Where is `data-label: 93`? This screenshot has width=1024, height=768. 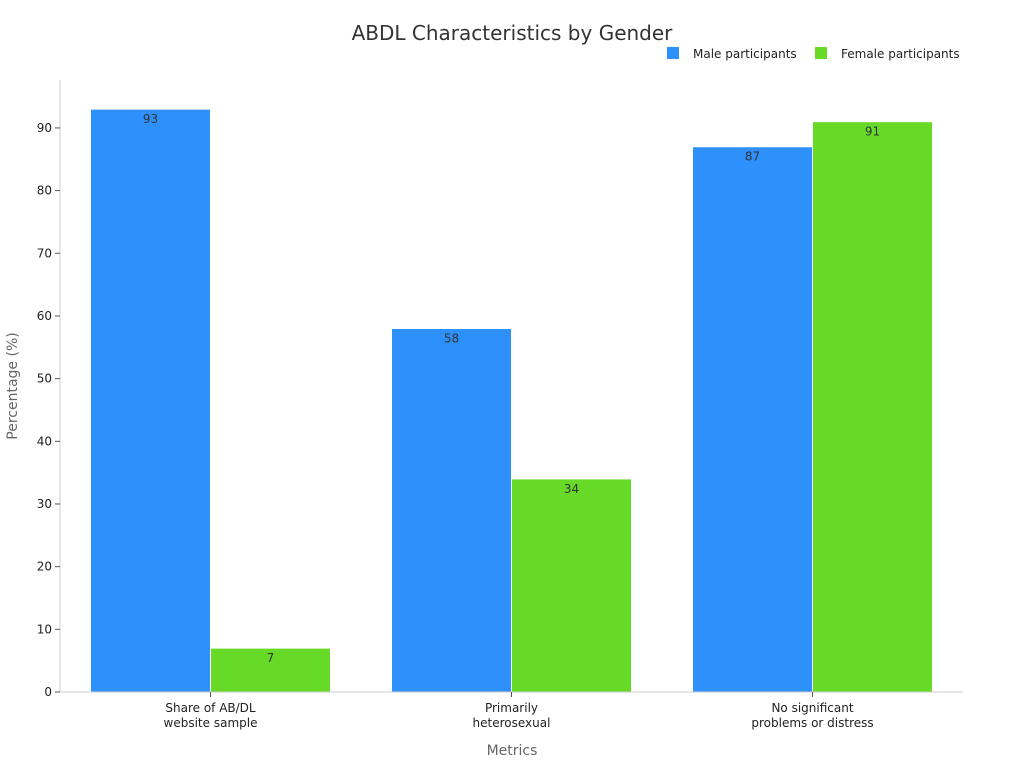 data-label: 93 is located at coordinates (150, 119).